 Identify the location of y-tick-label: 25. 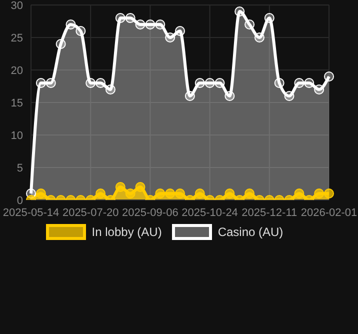
(16, 38).